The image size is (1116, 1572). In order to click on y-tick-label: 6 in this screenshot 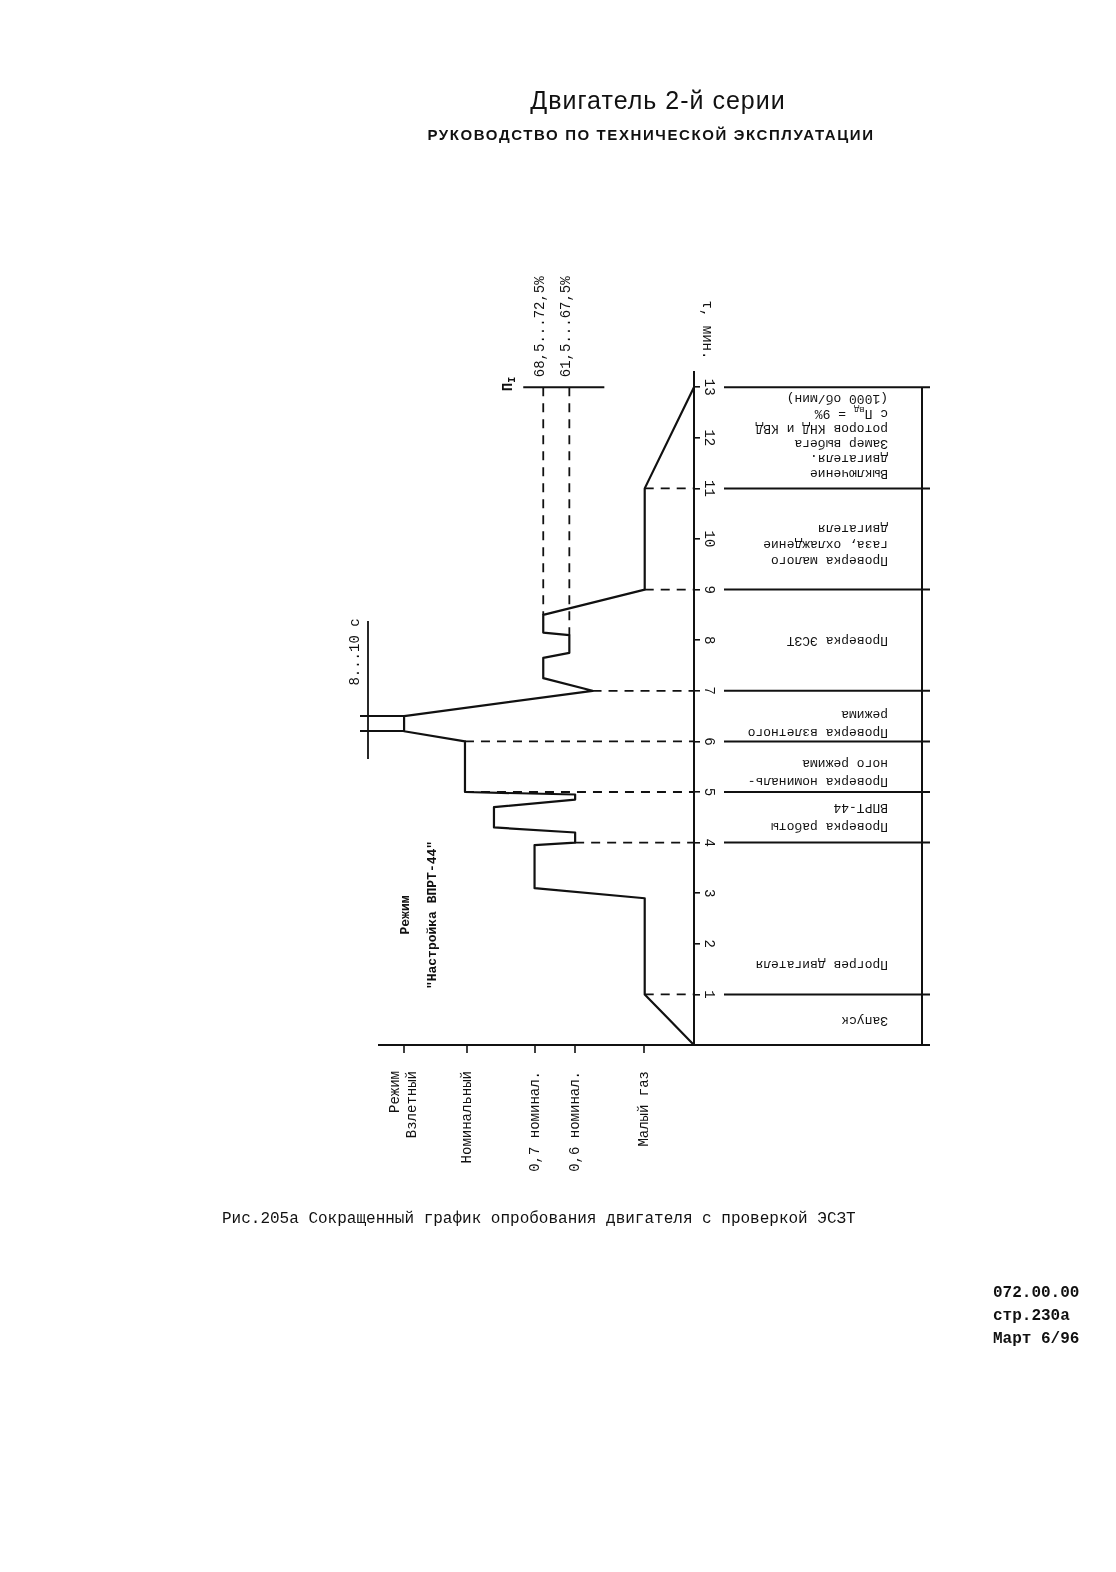, I will do `click(709, 741)`.